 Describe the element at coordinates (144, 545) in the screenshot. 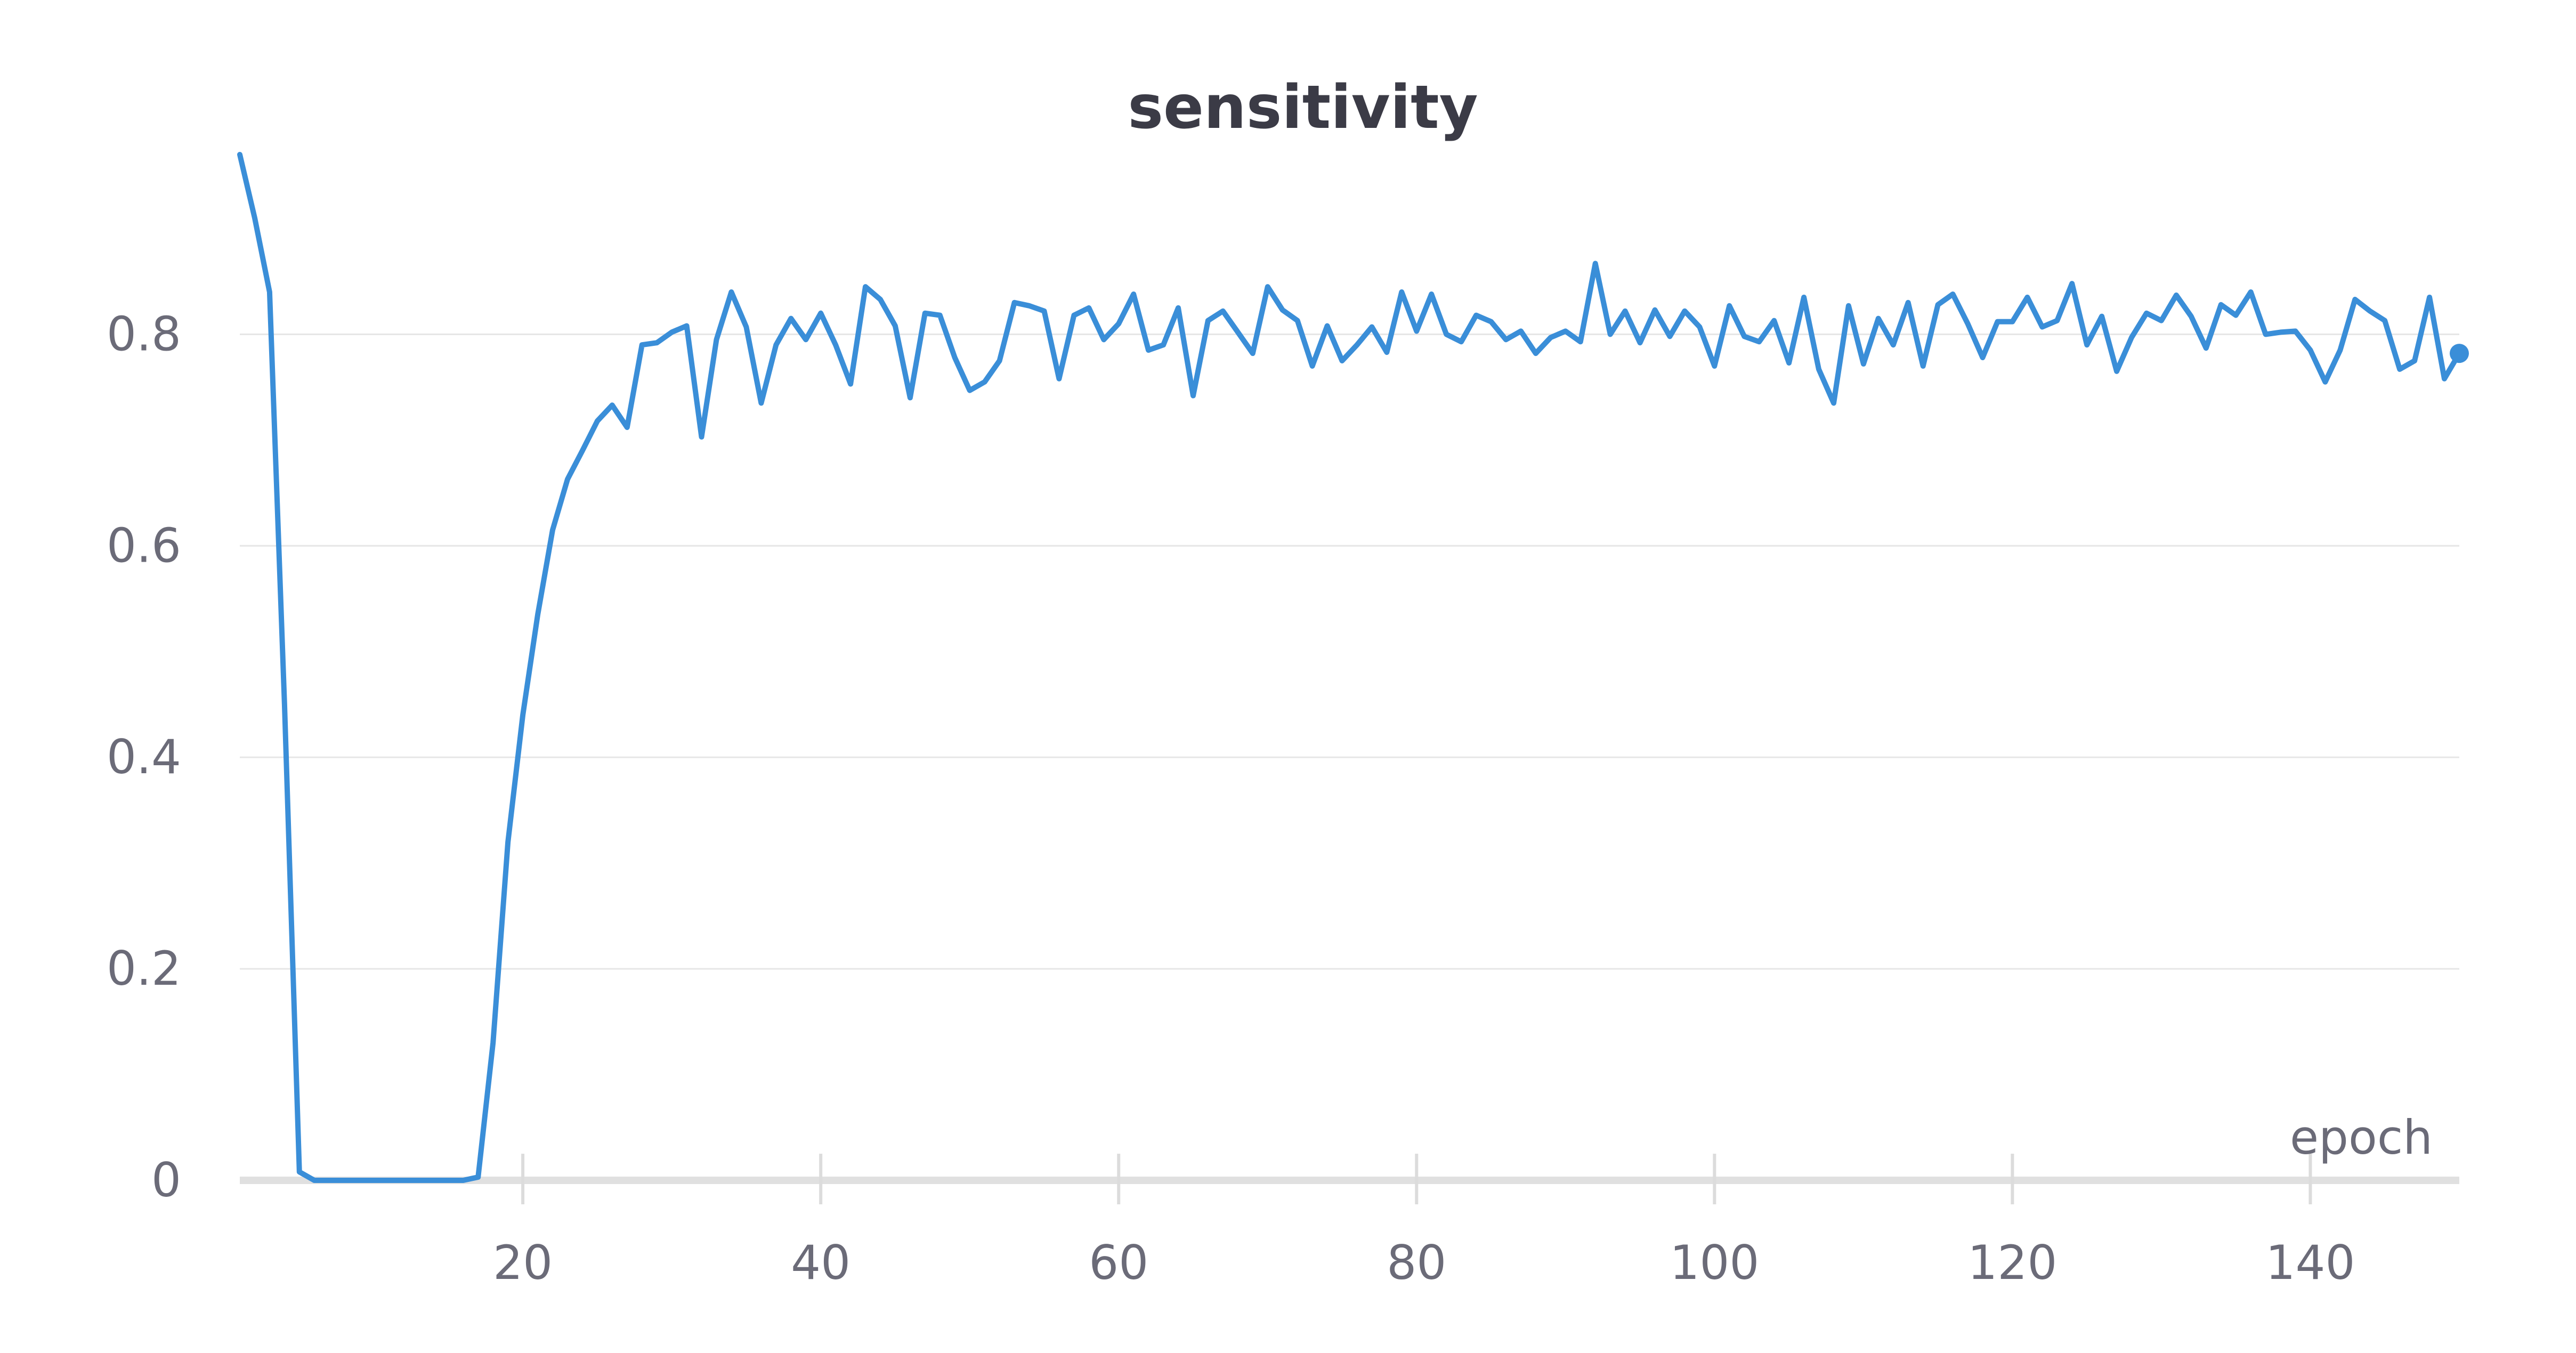

I see `y-tick-label: 0.6` at that location.